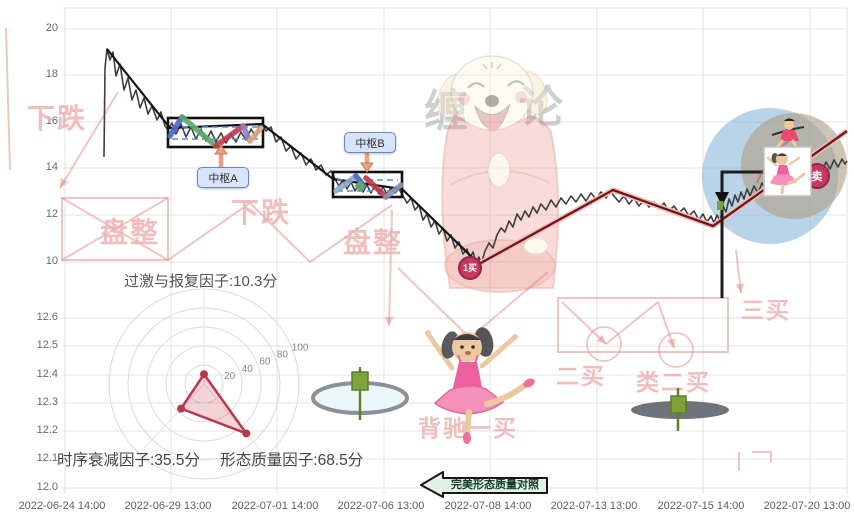 Image resolution: width=854 pixels, height=520 pixels. Describe the element at coordinates (47, 317) in the screenshot. I see `y2-tick-label: 12.6` at that location.